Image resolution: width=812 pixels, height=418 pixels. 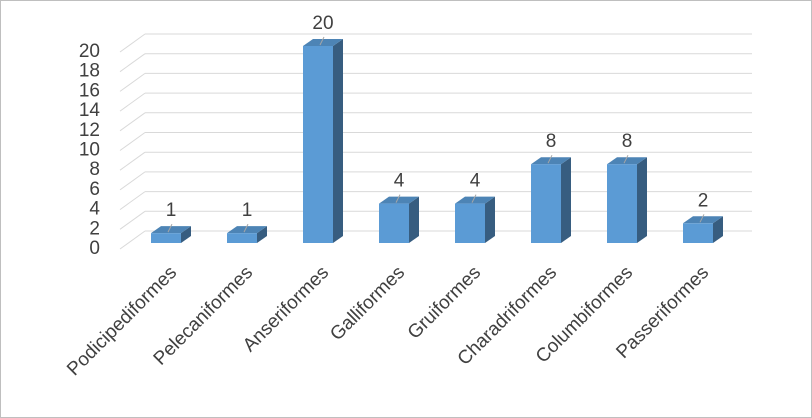 What do you see at coordinates (90, 110) in the screenshot?
I see `y-tick-label: 14` at bounding box center [90, 110].